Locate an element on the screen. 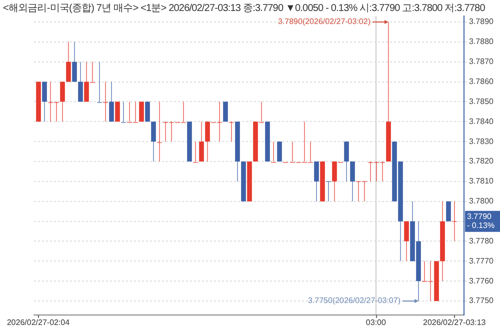 Image resolution: width=500 pixels, height=329 pixels. chart-title: <해외금리-미국(종합) 7년 매수> <1분> 2026/02/27-03:13 종:3.7790 ▼0.0050 - 0.13% 시:3.7790 고:3.7800 저:3.7780 is located at coordinates (244, 8).